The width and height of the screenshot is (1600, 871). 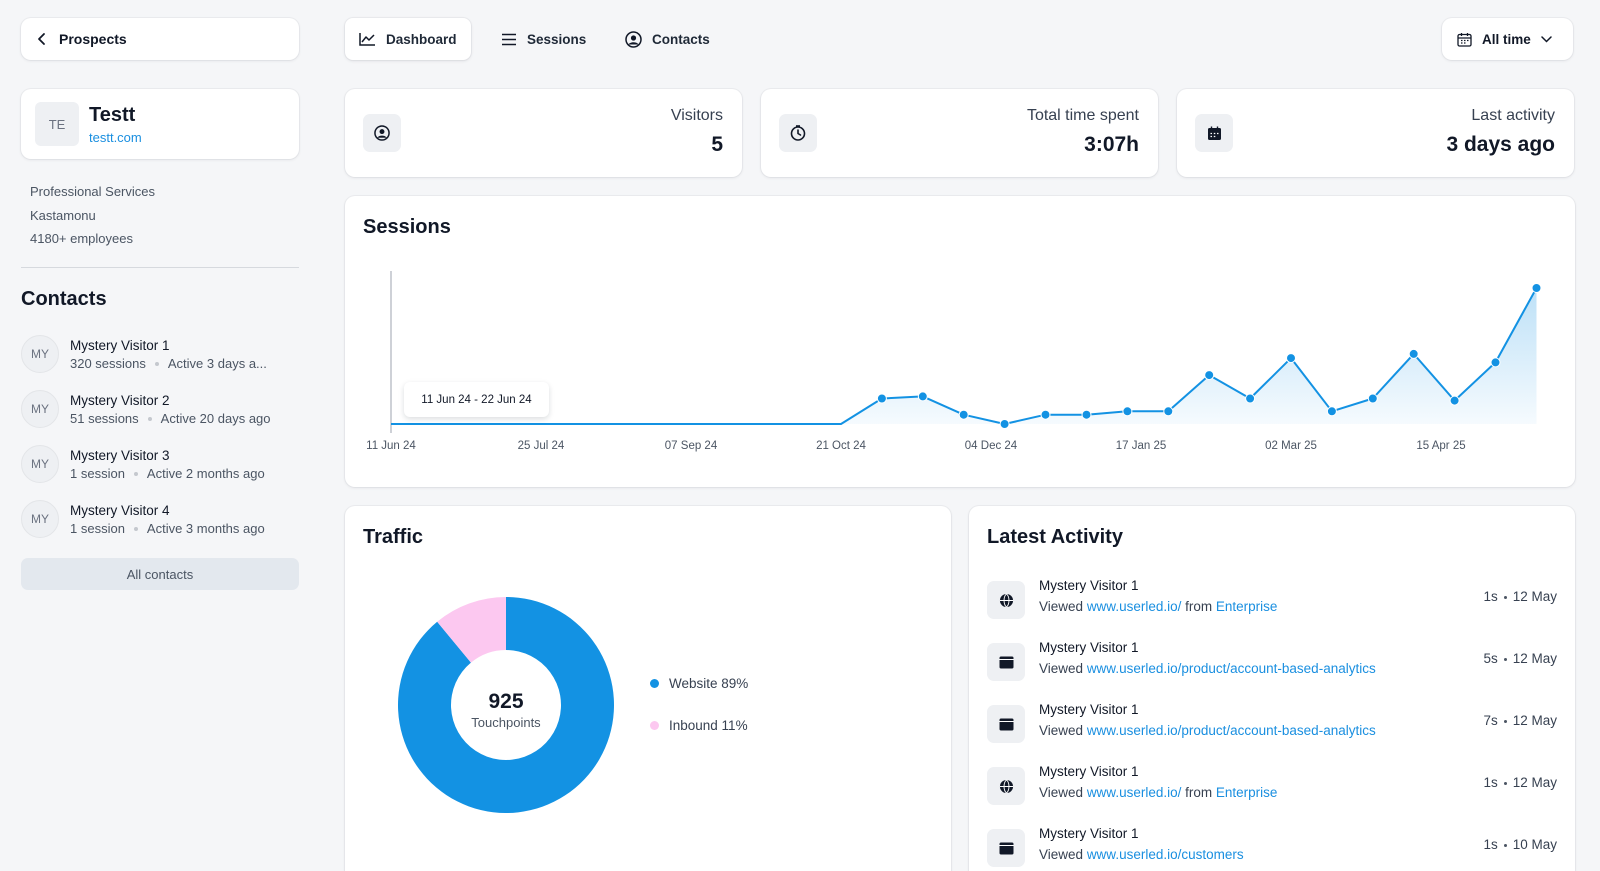 What do you see at coordinates (959, 133) in the screenshot?
I see `stat-card-time-spent: Total time spent 3:07h` at bounding box center [959, 133].